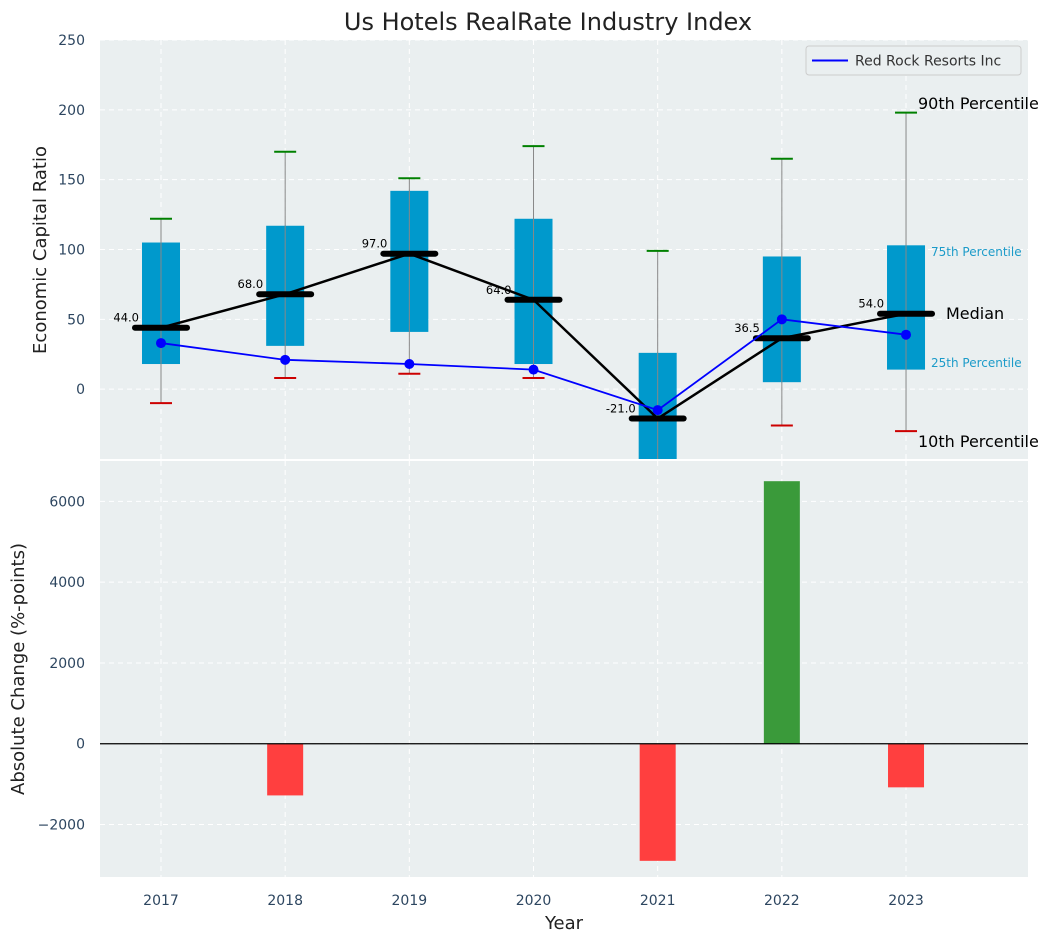 The width and height of the screenshot is (1053, 942). Describe the element at coordinates (285, 901) in the screenshot. I see `x-tick-label: 2018` at that location.